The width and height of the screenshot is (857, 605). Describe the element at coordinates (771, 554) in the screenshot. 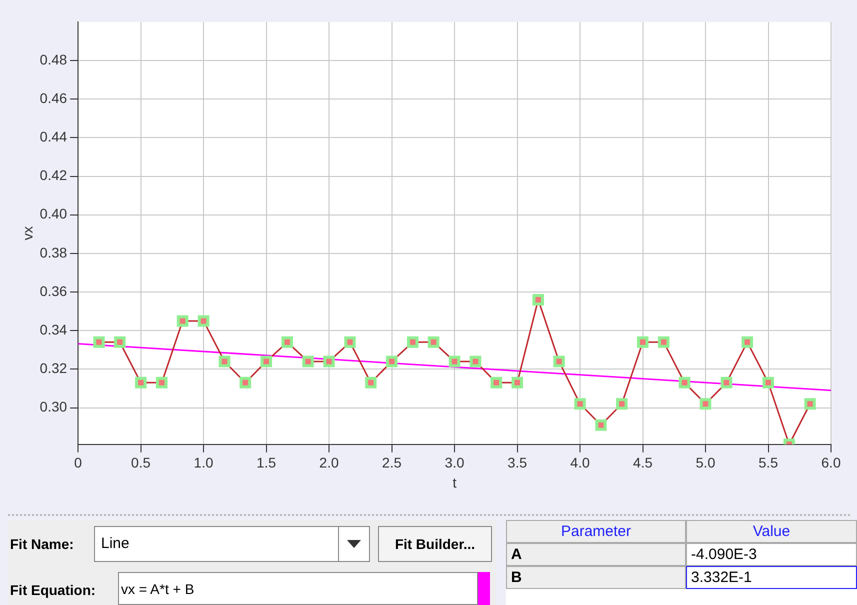

I see `text: -4.090E-3` at that location.